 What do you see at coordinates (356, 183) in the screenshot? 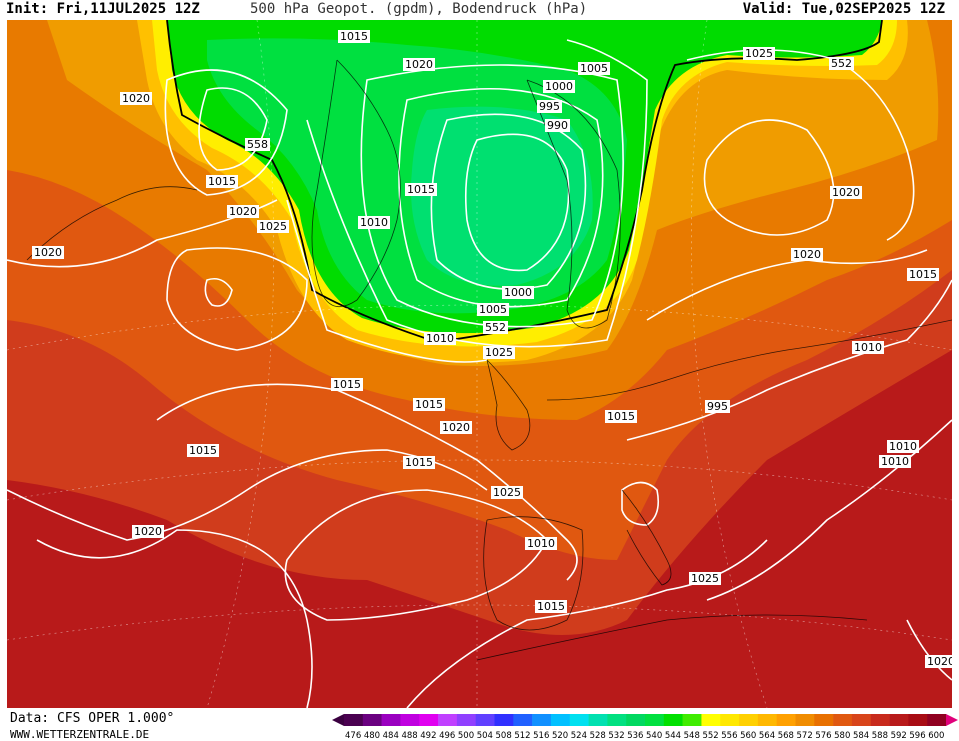
I see `coast-greenland` at bounding box center [356, 183].